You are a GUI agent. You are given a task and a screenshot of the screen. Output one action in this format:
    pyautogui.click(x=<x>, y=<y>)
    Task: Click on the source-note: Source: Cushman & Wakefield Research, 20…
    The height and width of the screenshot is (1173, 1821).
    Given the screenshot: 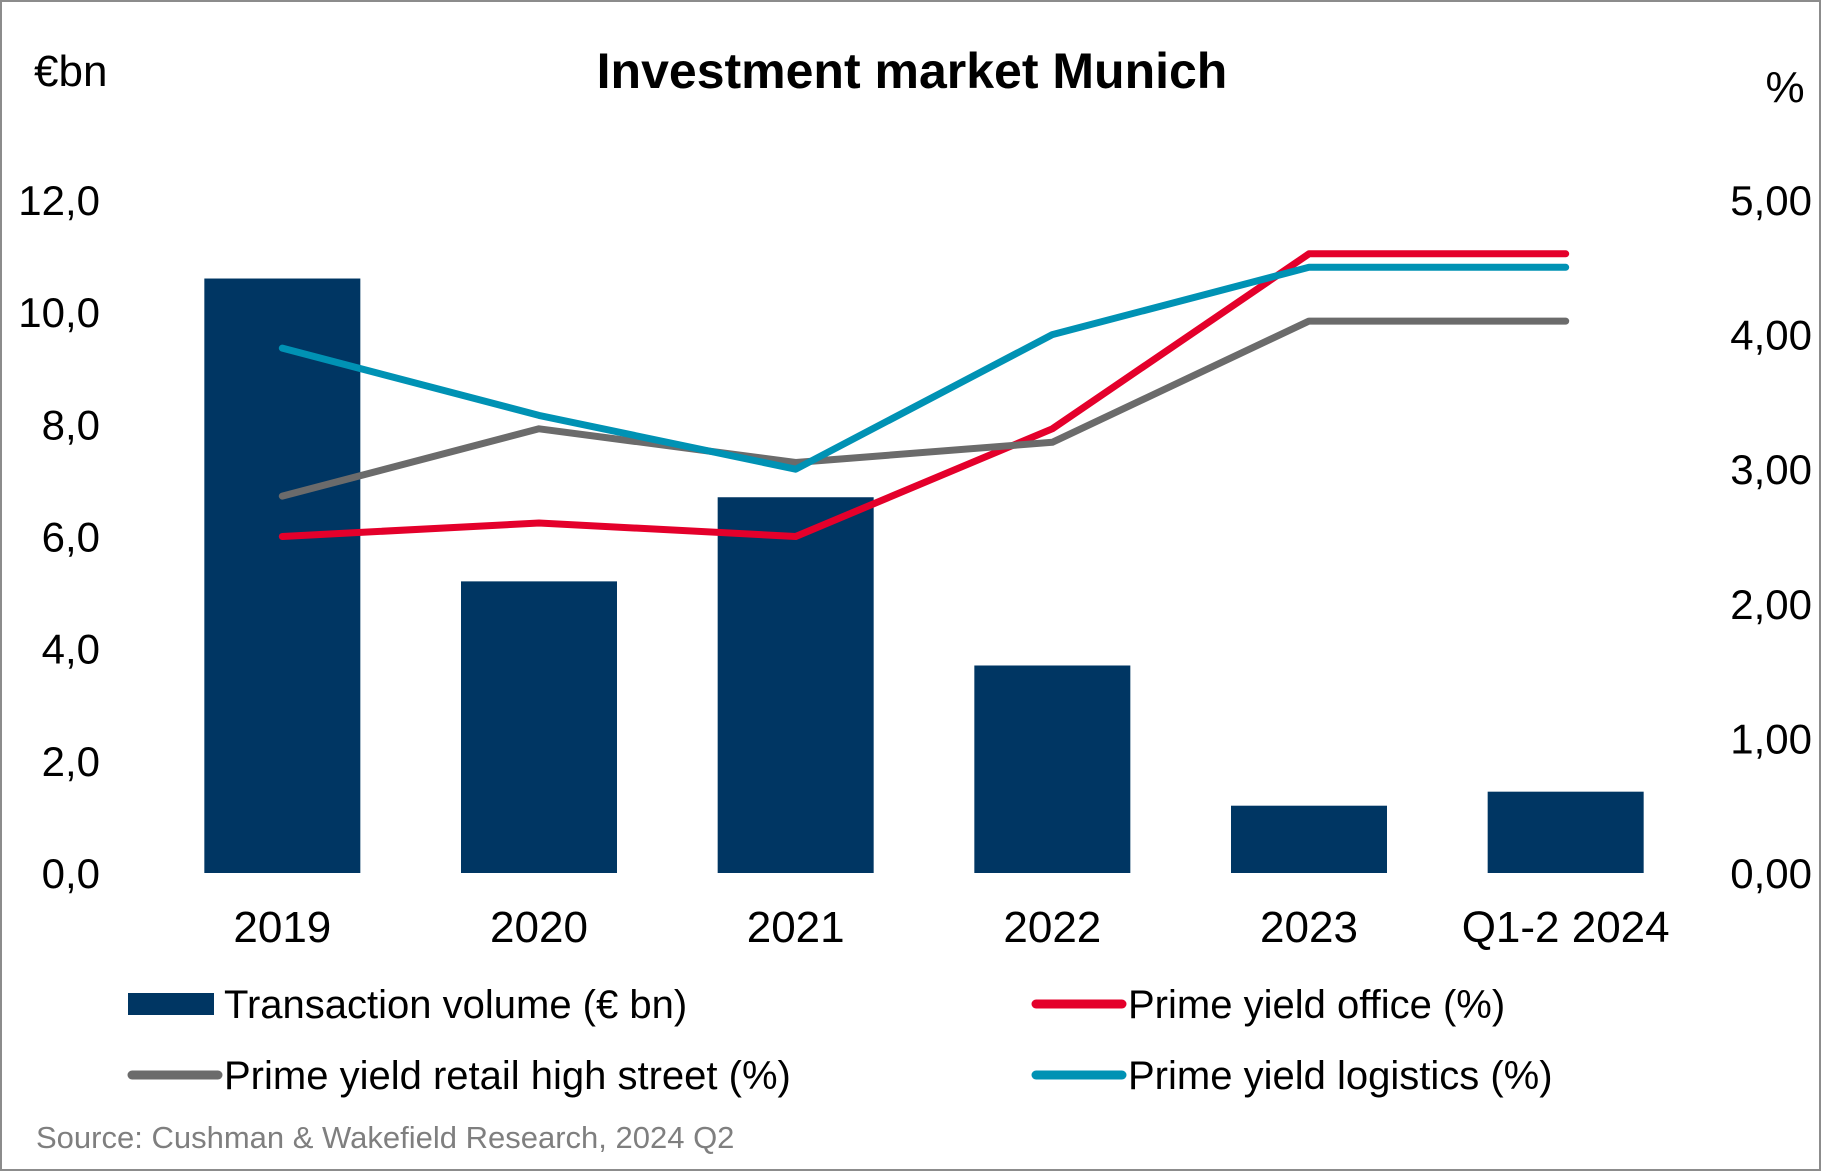 What is the action you would take?
    pyautogui.click(x=385, y=1137)
    